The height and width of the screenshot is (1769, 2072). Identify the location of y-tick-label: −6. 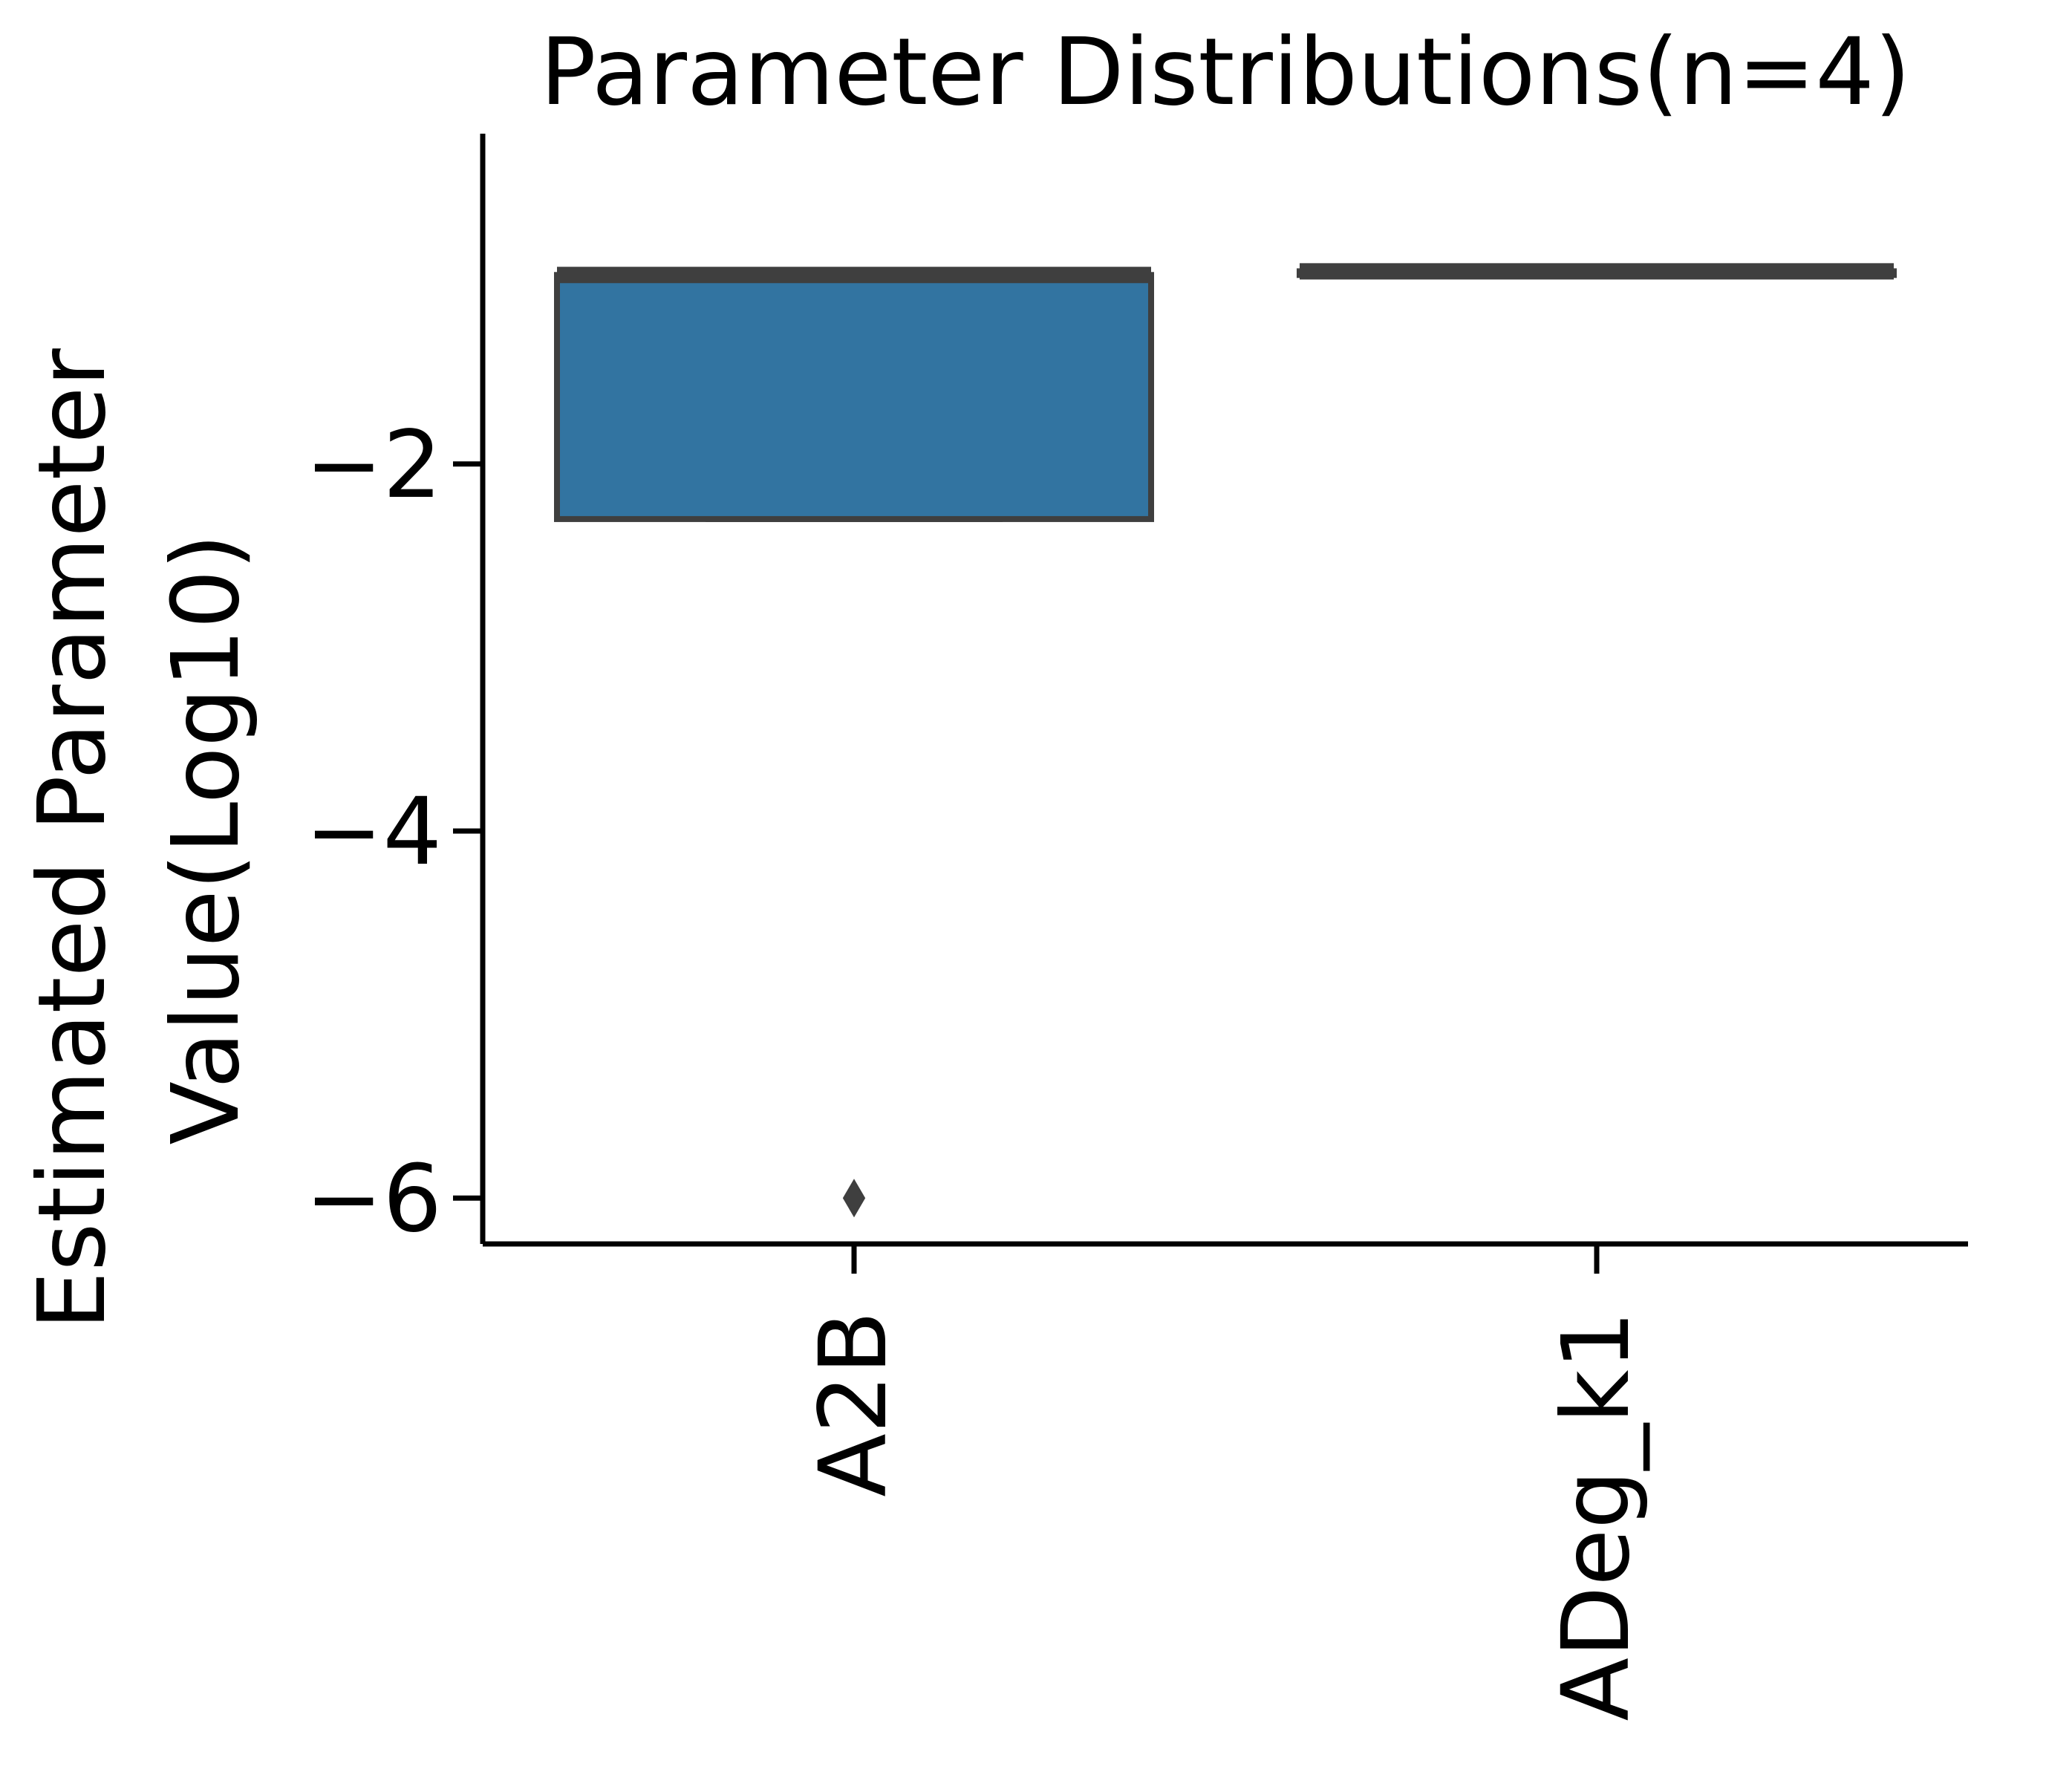
(373, 1199).